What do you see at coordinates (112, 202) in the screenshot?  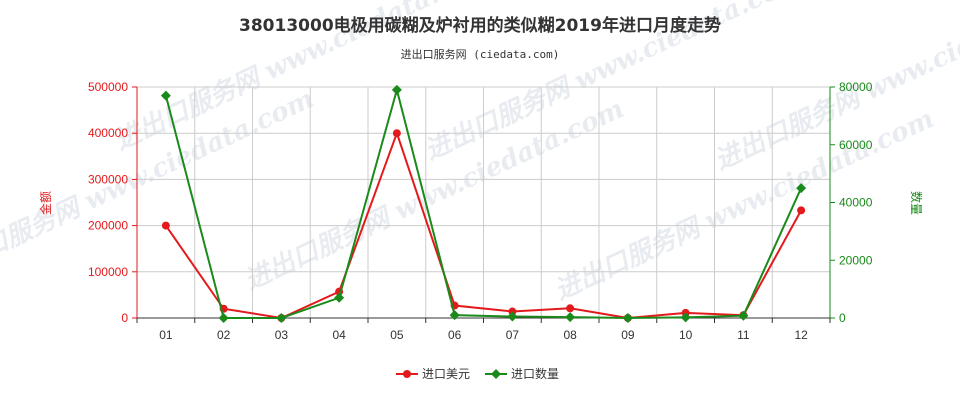 I see `left-axis-ticks: 0 100000 200000 300000 400000 500000` at bounding box center [112, 202].